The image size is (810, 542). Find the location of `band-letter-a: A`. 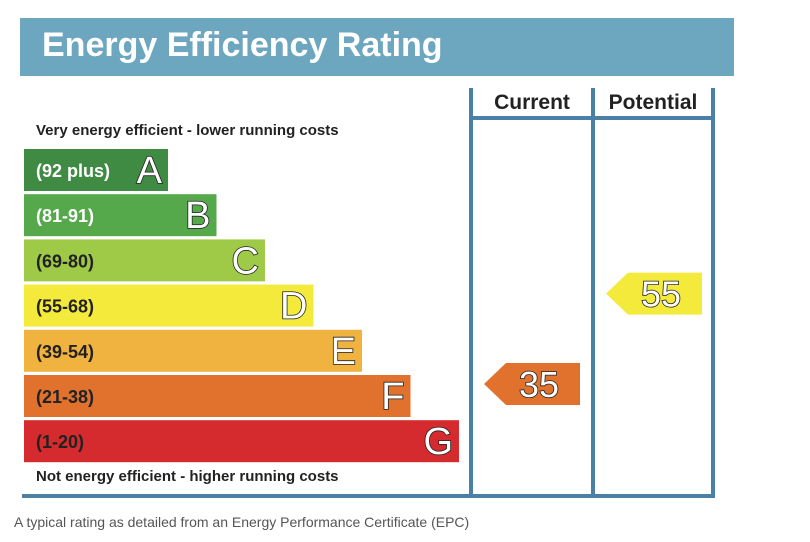

band-letter-a: A is located at coordinates (150, 171).